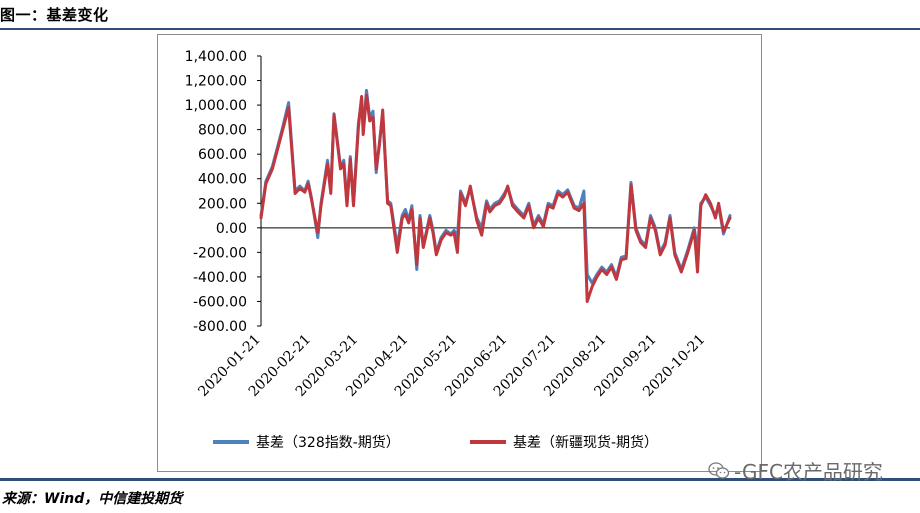 This screenshot has width=920, height=513. What do you see at coordinates (216, 82) in the screenshot?
I see `y-tick-label: 1,200.00` at bounding box center [216, 82].